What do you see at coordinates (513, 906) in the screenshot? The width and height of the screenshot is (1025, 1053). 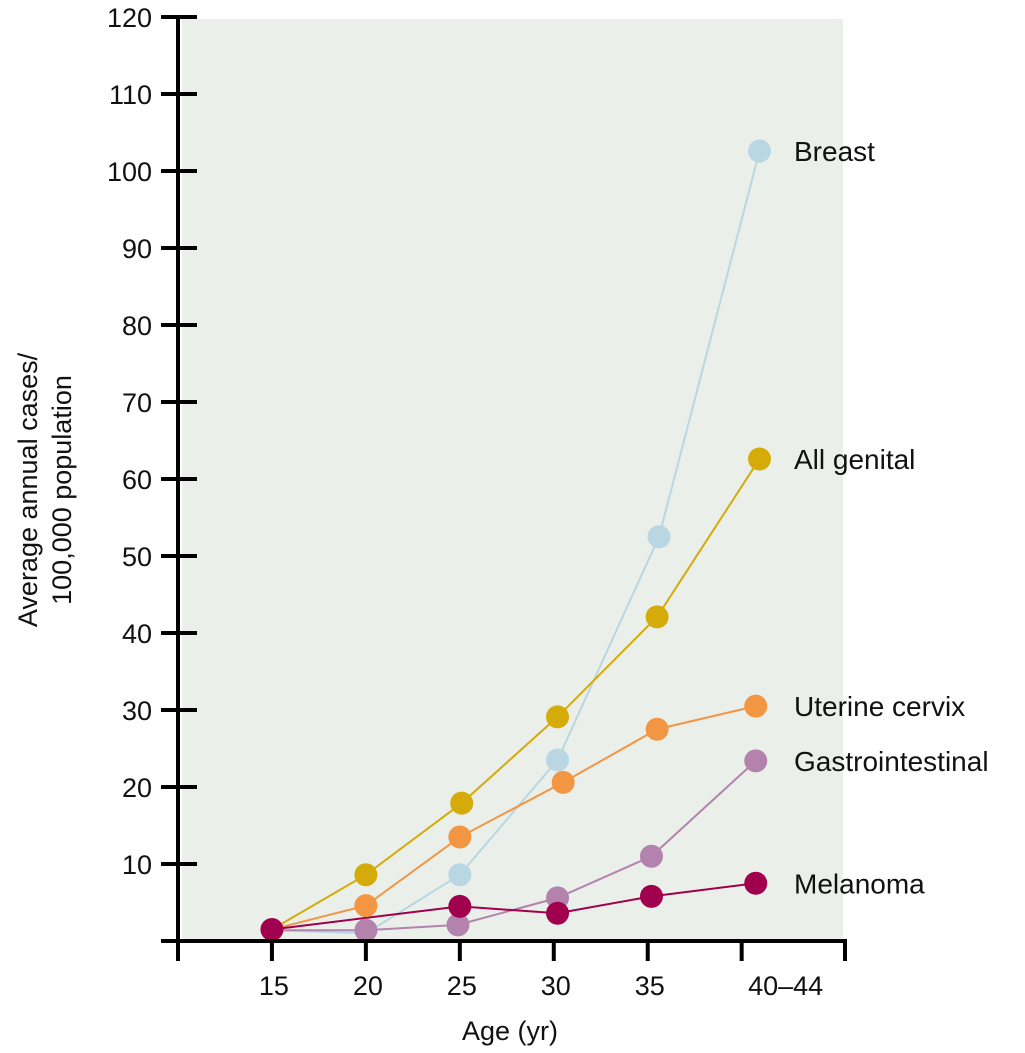 I see `series-line-melanoma` at bounding box center [513, 906].